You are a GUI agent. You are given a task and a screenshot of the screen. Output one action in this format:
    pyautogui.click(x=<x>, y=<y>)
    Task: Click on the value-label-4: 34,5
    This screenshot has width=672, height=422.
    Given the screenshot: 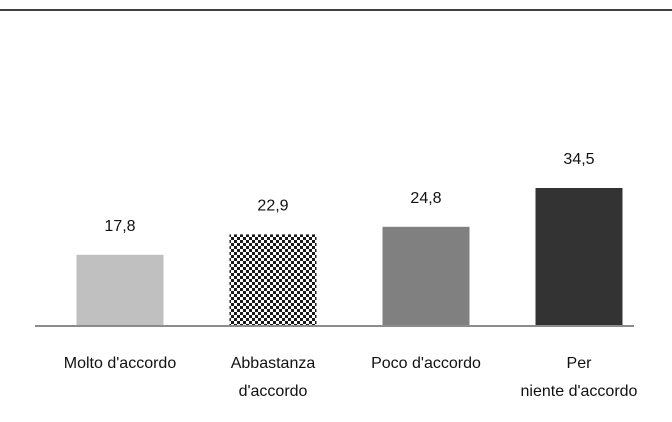 What is the action you would take?
    pyautogui.click(x=578, y=159)
    